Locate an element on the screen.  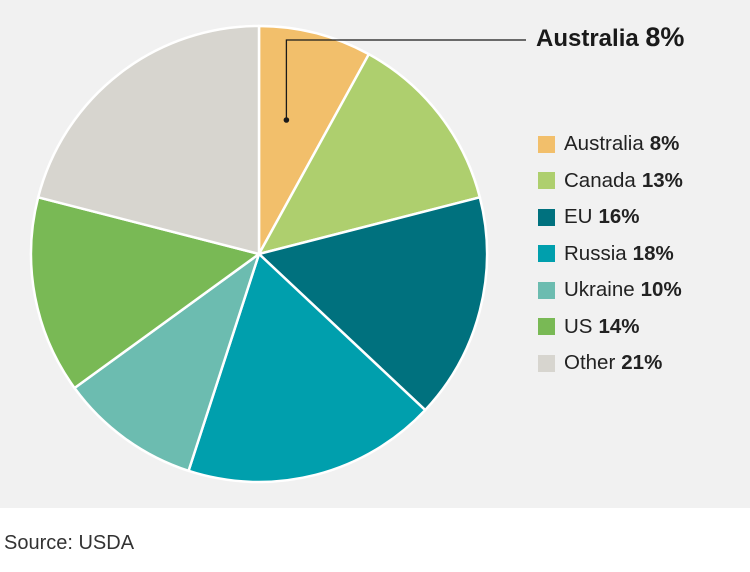
pie-slice-us is located at coordinates (145, 293).